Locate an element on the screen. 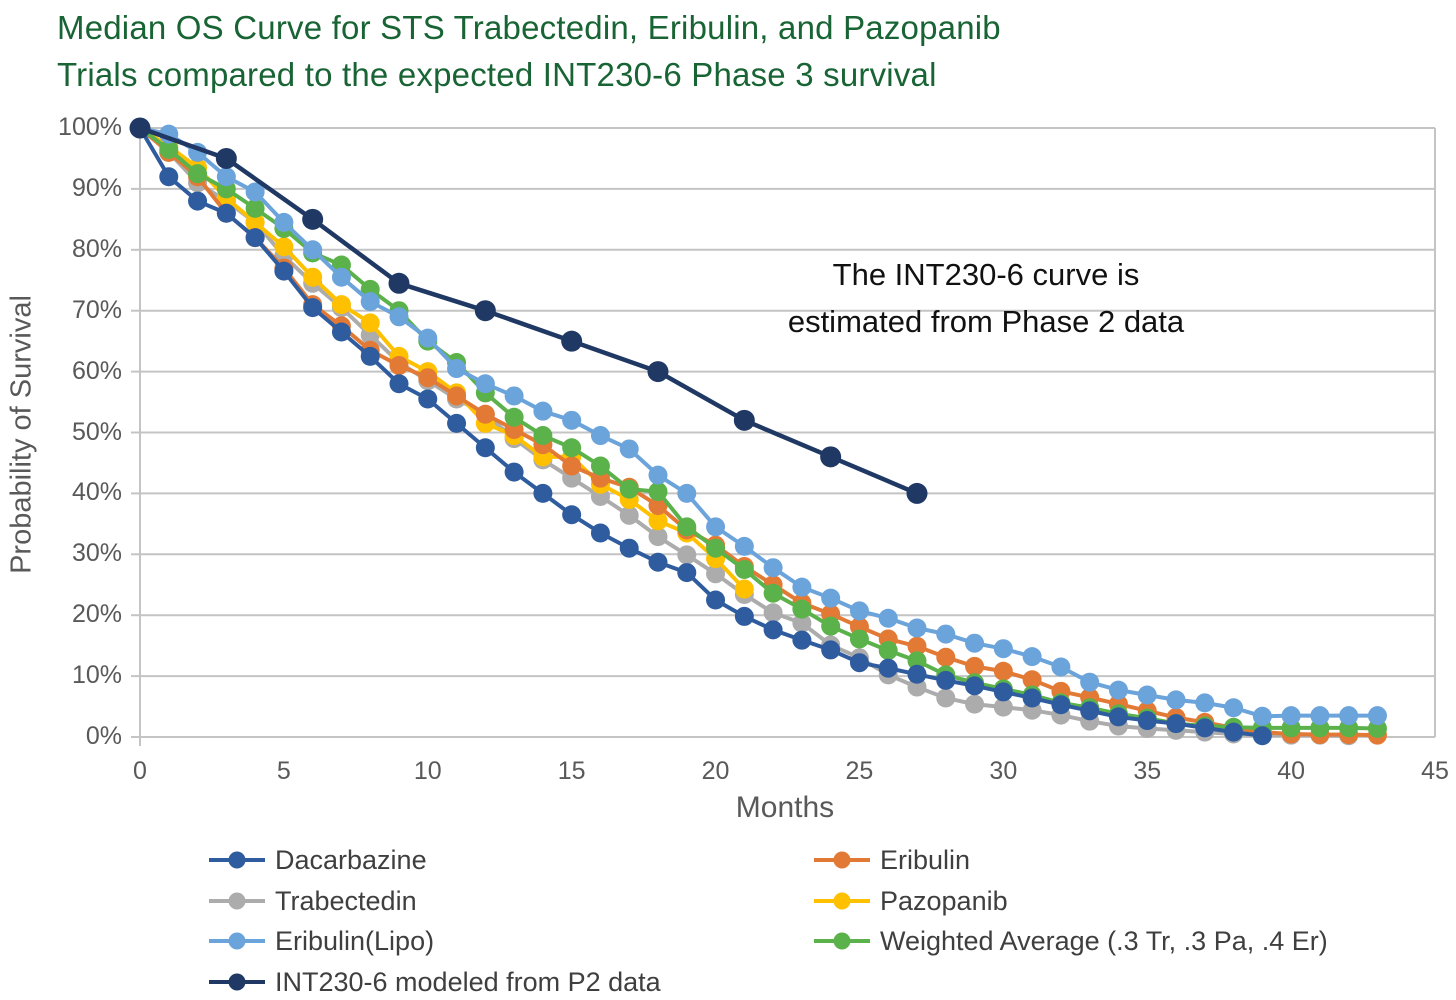  legend-label: Trabectedin is located at coordinates (346, 900).